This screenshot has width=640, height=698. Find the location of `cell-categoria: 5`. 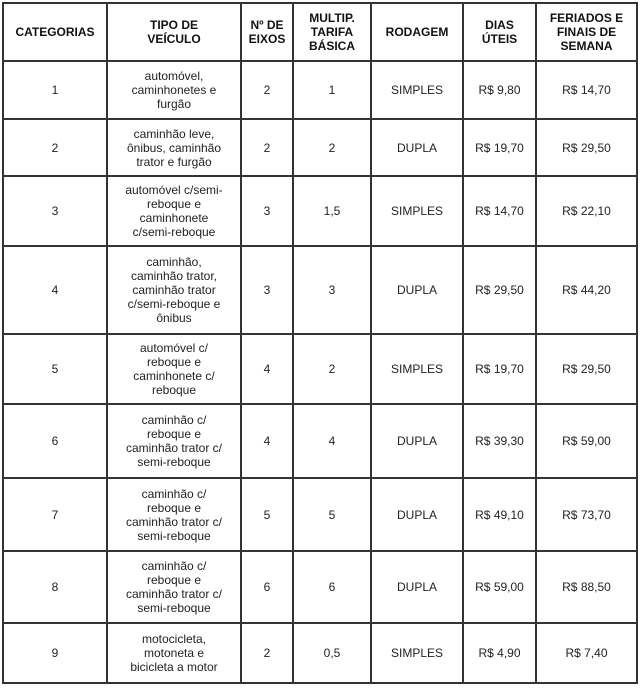

cell-categoria: 5 is located at coordinates (55, 369).